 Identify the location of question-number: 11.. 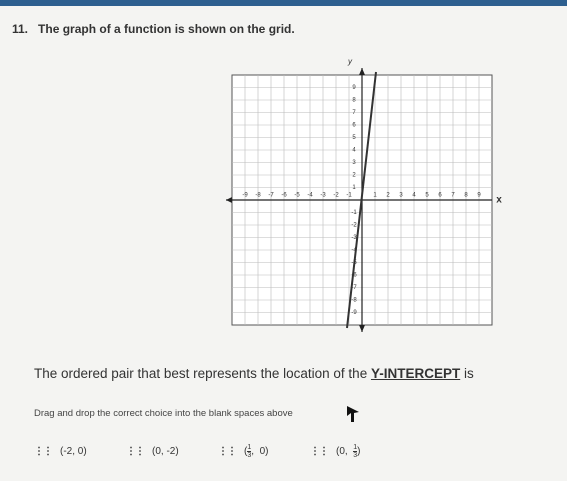
(20, 29).